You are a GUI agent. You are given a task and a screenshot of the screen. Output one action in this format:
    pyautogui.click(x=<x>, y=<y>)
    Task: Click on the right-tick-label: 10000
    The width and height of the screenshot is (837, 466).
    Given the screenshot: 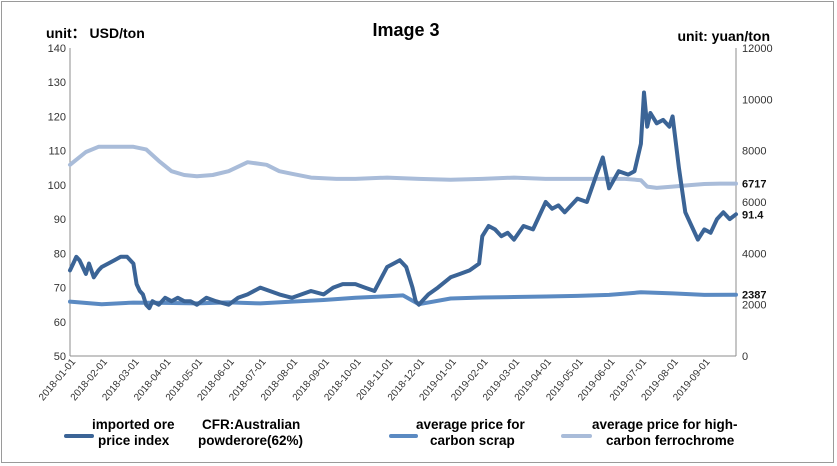 What is the action you would take?
    pyautogui.click(x=757, y=100)
    